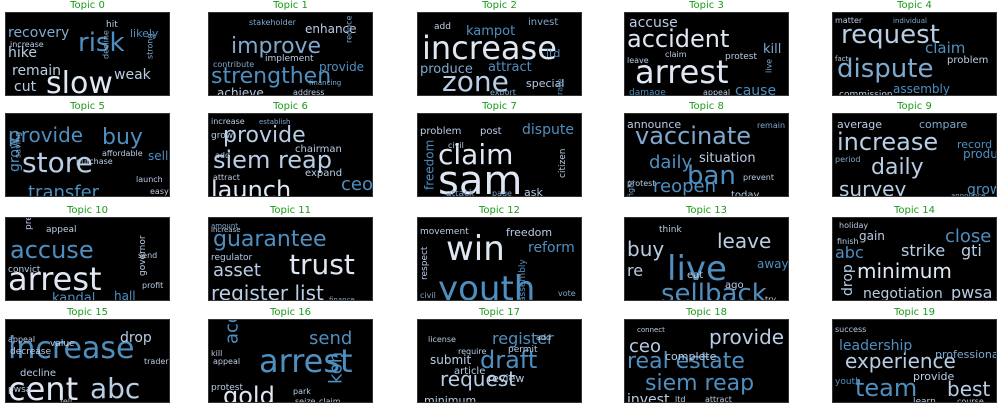 The width and height of the screenshot is (1000, 404). I want to click on cloud-word-prevent: prevent, so click(758, 177).